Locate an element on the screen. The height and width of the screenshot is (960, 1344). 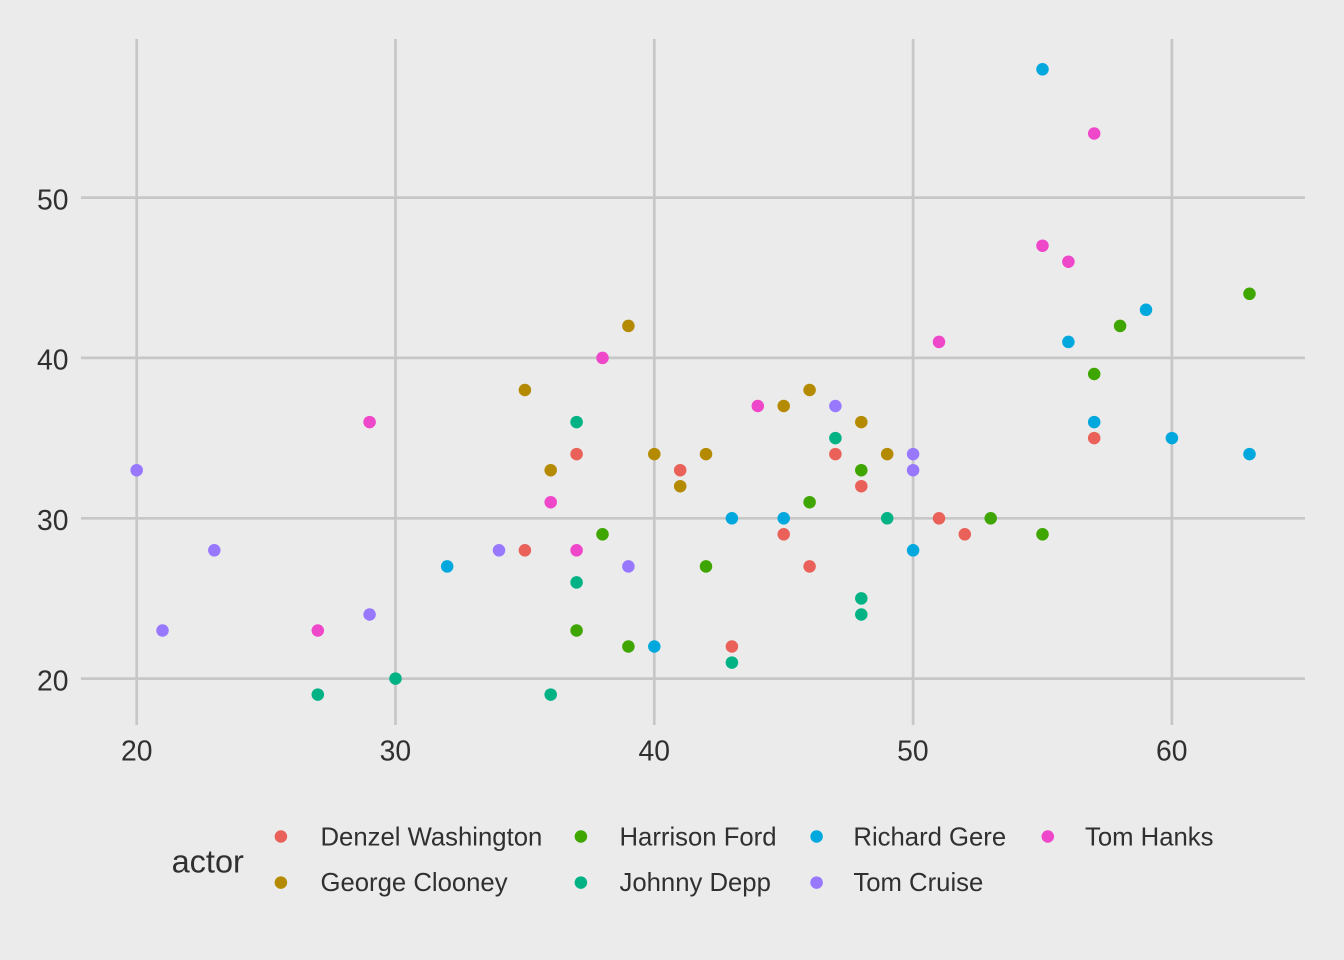
svg-text: Richard Gere is located at coordinates (929, 837).